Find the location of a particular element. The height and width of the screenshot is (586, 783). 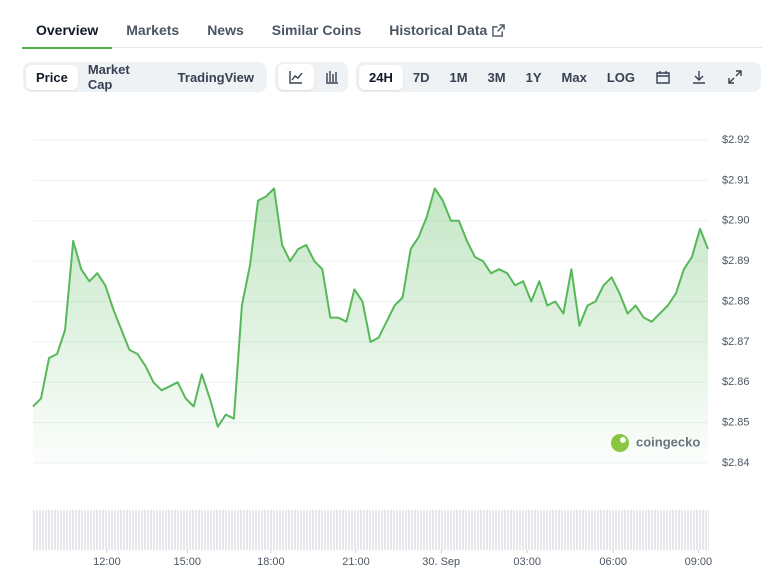

tab: Similar Coins is located at coordinates (316, 30).